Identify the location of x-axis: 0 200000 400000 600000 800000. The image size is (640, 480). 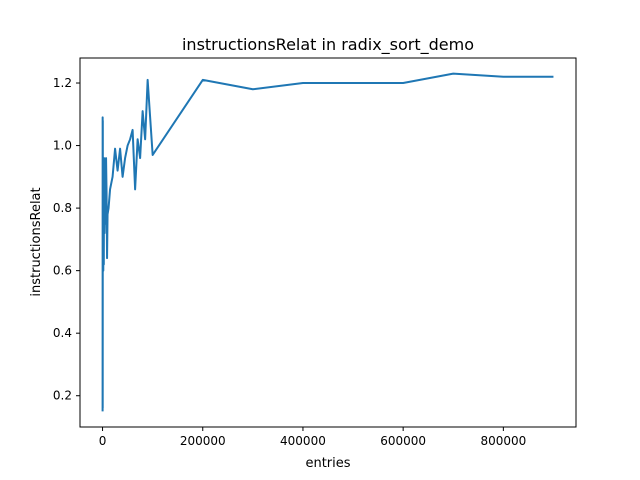
(312, 437).